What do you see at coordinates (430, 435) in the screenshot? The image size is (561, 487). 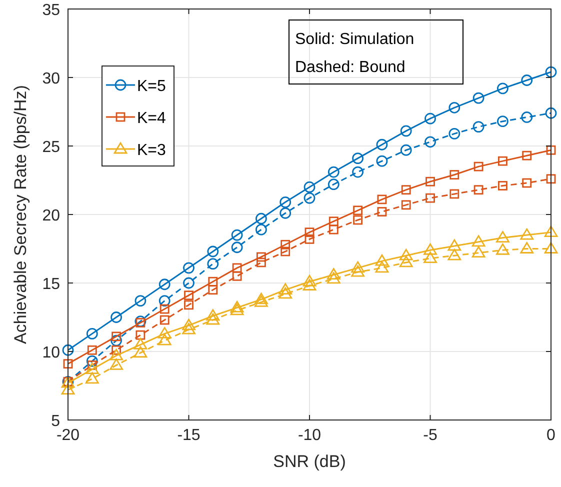 I see `x-tick-label: -5` at bounding box center [430, 435].